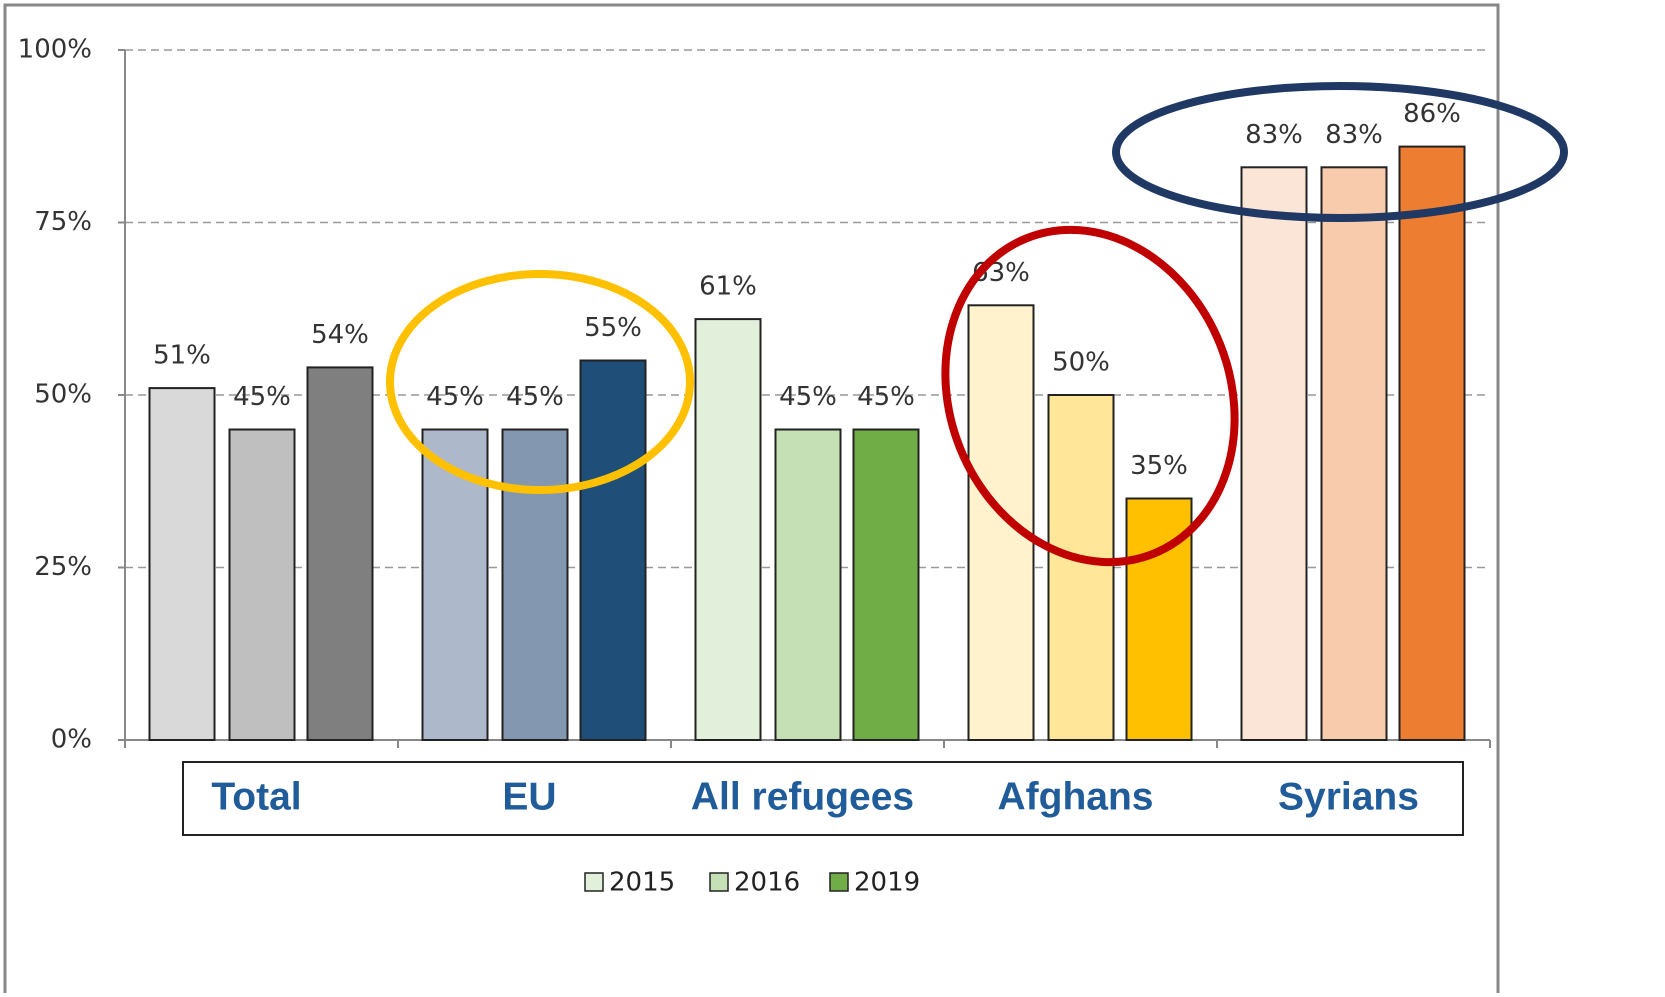 This screenshot has width=1665, height=997. I want to click on x-tick-label: Total, so click(256, 796).